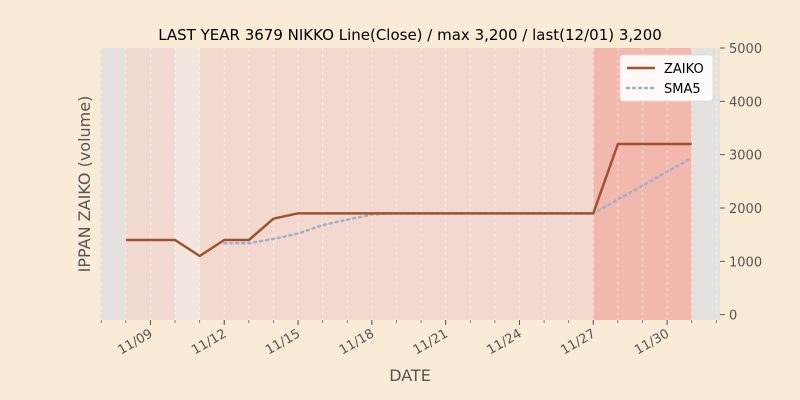 The image size is (800, 400). Describe the element at coordinates (733, 316) in the screenshot. I see `y-tick-label: 0` at that location.